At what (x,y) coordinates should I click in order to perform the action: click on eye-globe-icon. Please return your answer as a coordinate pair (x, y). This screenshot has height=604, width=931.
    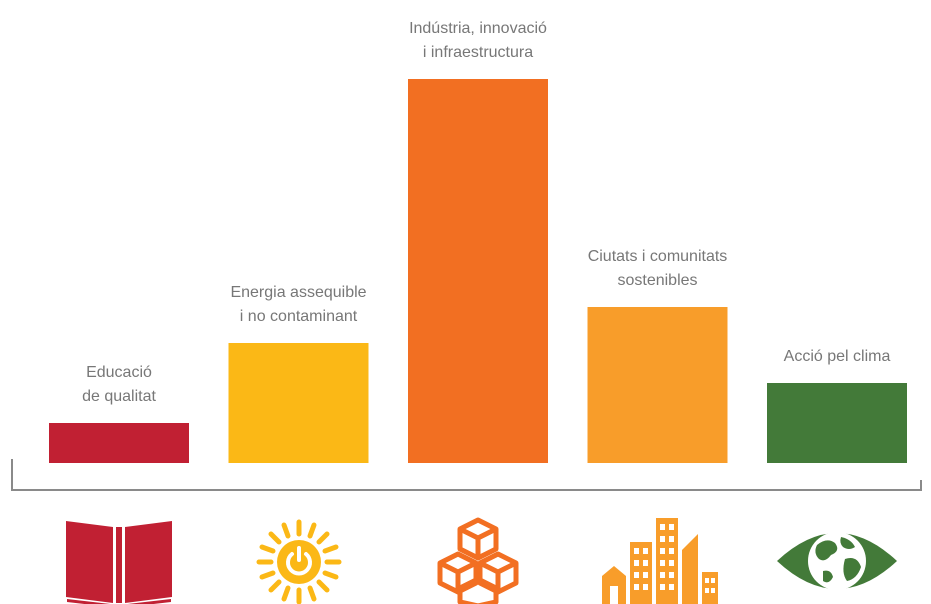
    Looking at the image, I should click on (837, 561).